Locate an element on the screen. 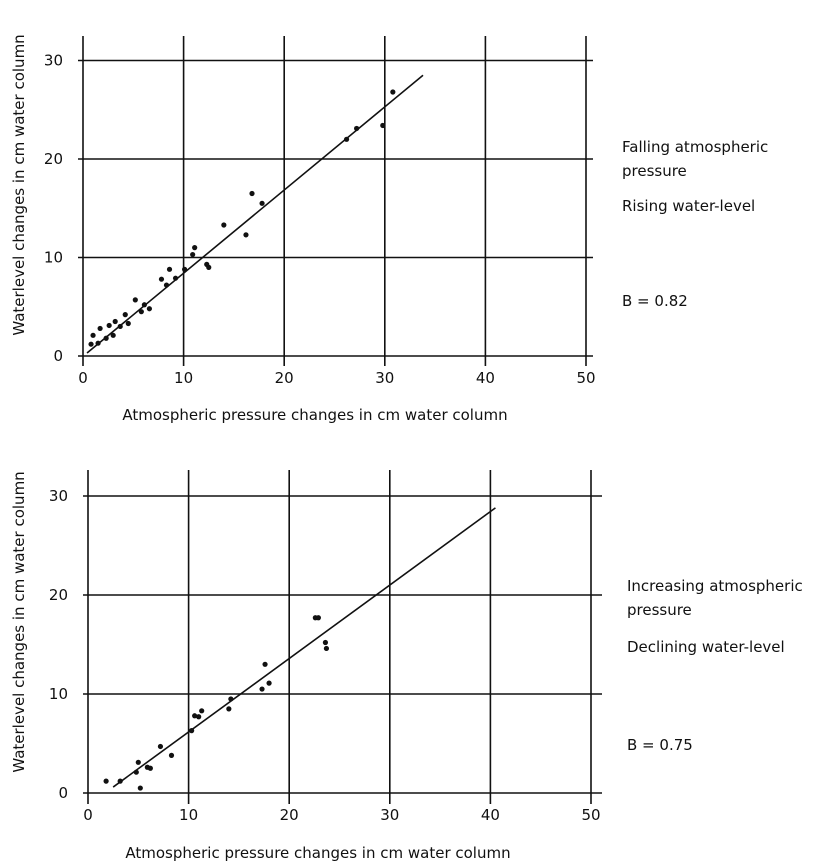 The width and height of the screenshot is (835, 868). chart2-xtick-40: 40 is located at coordinates (490, 815).